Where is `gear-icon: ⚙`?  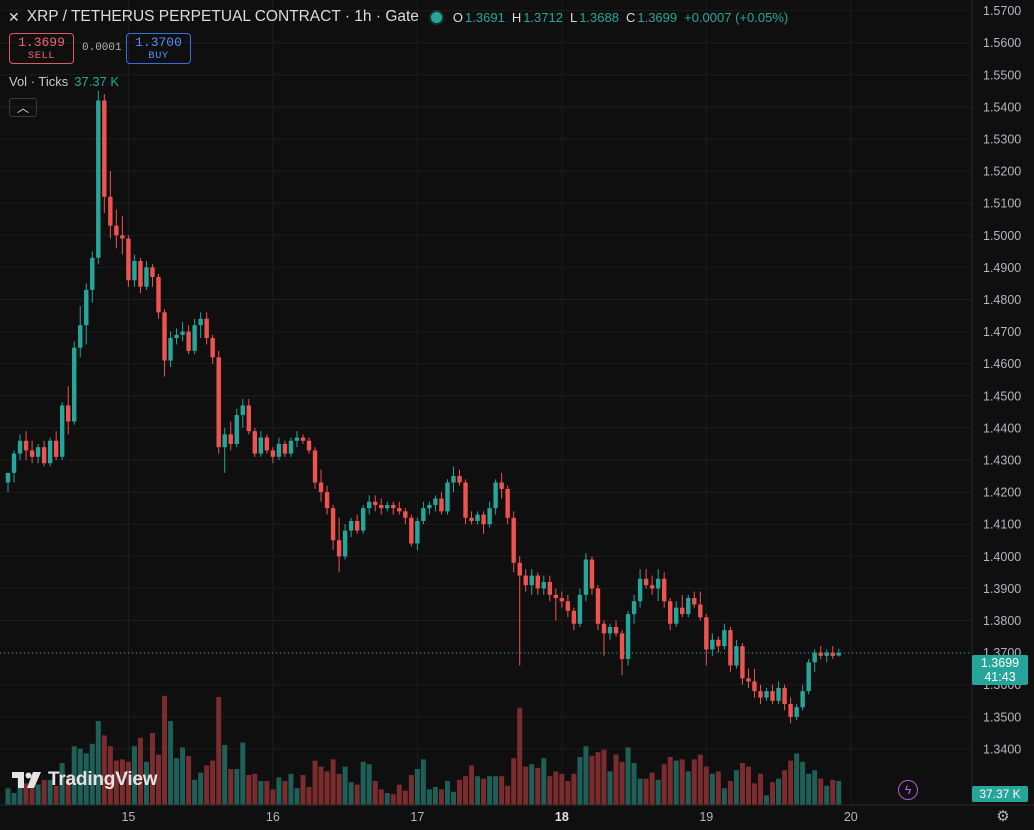
gear-icon: ⚙ is located at coordinates (1003, 816).